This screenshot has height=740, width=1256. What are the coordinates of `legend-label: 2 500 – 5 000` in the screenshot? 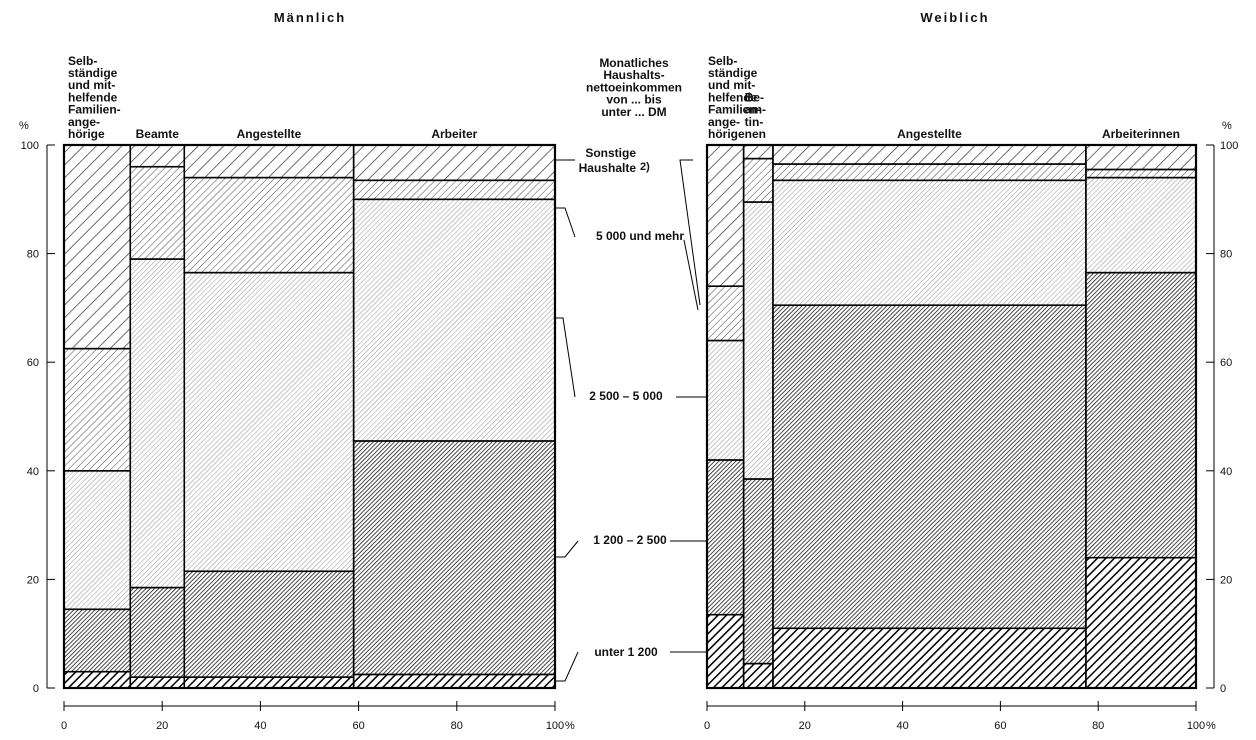 It's located at (626, 396).